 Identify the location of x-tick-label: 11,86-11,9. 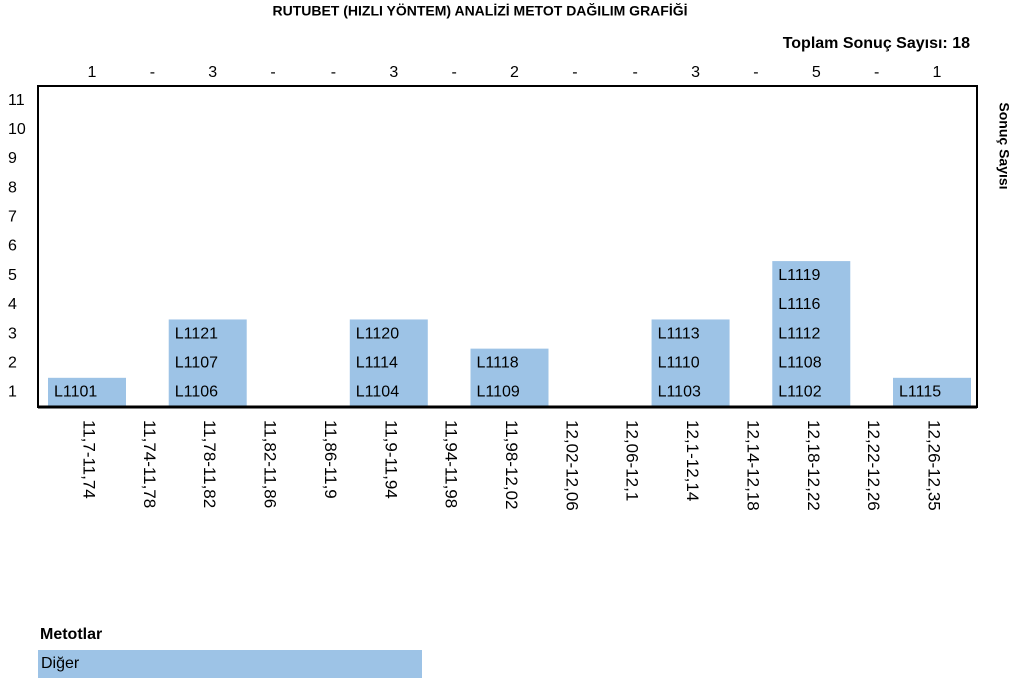
(330, 459).